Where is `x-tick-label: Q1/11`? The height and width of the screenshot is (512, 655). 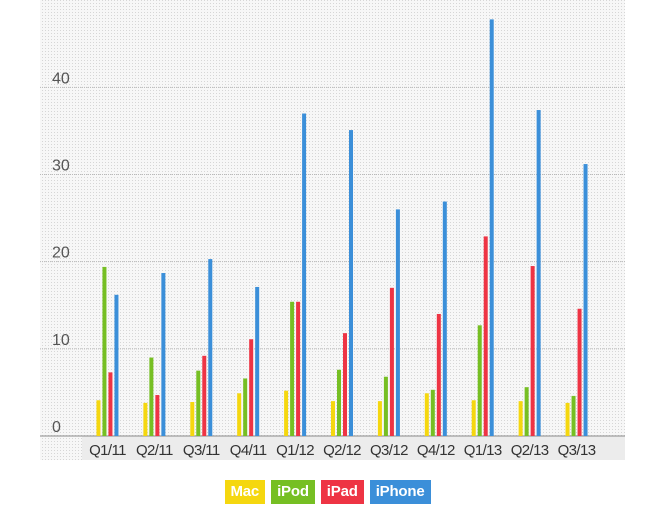
x-tick-label: Q1/11 is located at coordinates (107, 450).